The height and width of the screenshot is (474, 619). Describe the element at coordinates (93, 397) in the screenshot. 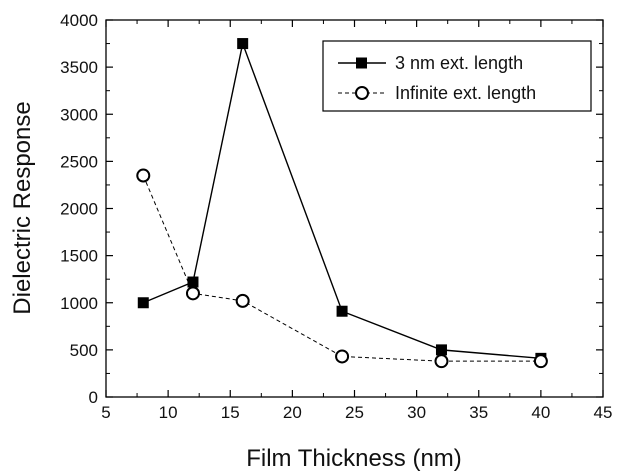

I see `y-tick-label: 0` at that location.